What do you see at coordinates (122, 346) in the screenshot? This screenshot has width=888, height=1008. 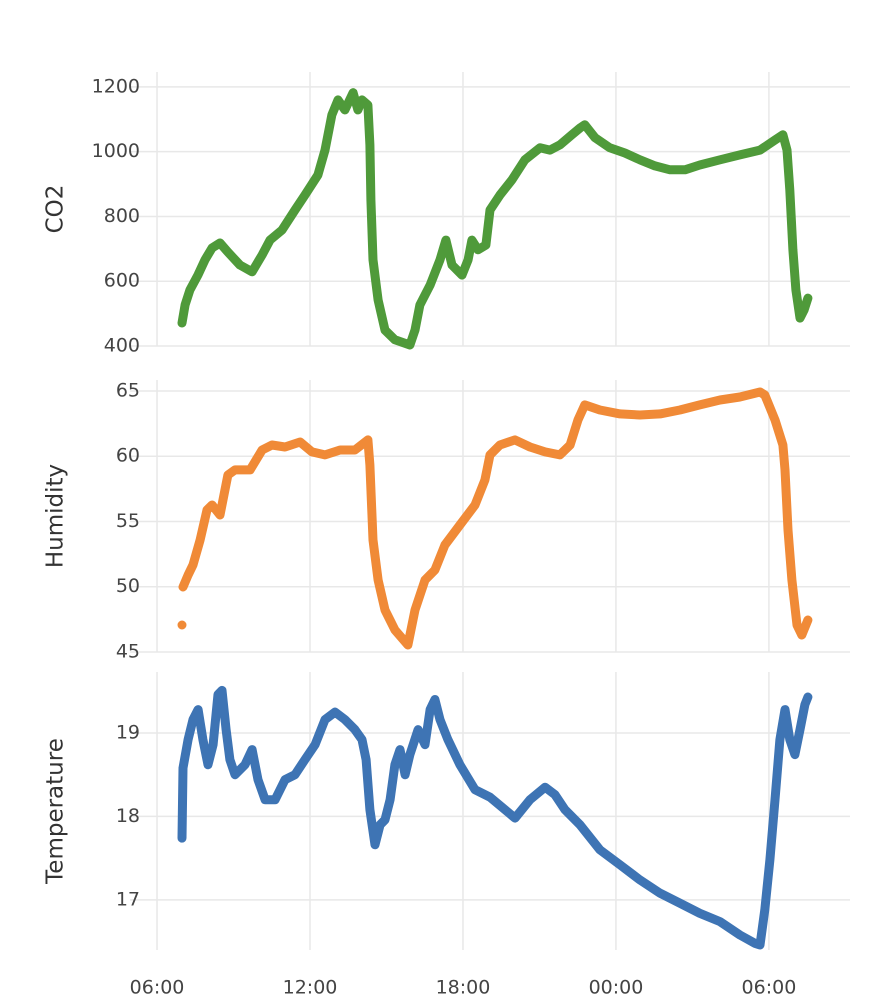 I see `y-tick-label: 400` at bounding box center [122, 346].